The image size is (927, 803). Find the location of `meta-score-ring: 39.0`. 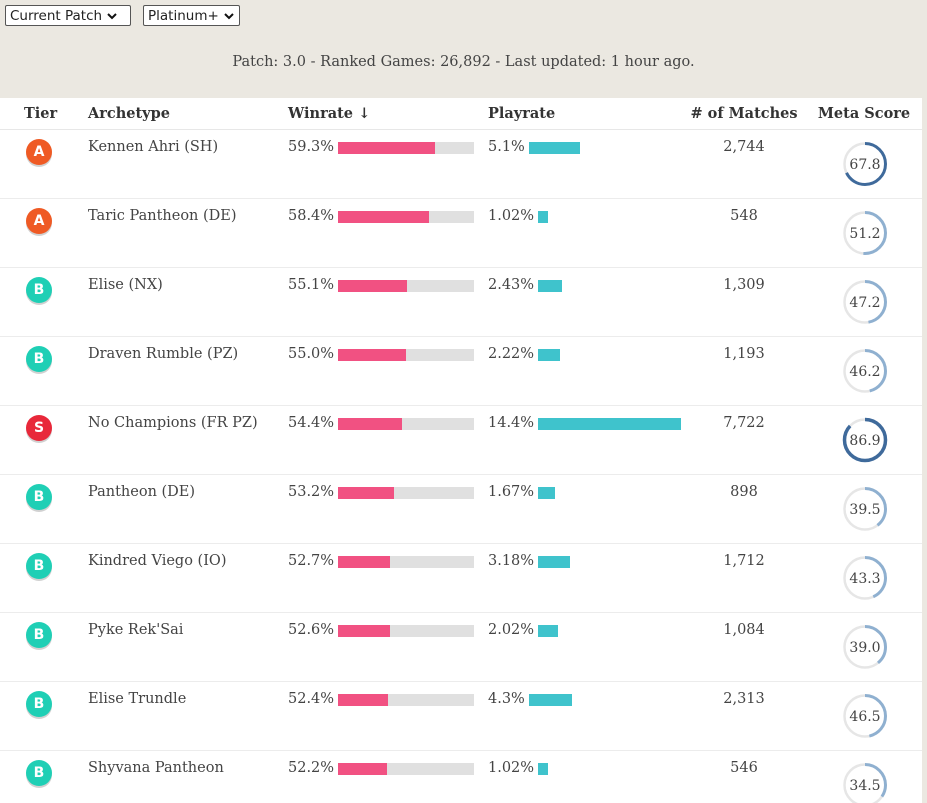

meta-score-ring: 39.0 is located at coordinates (865, 647).